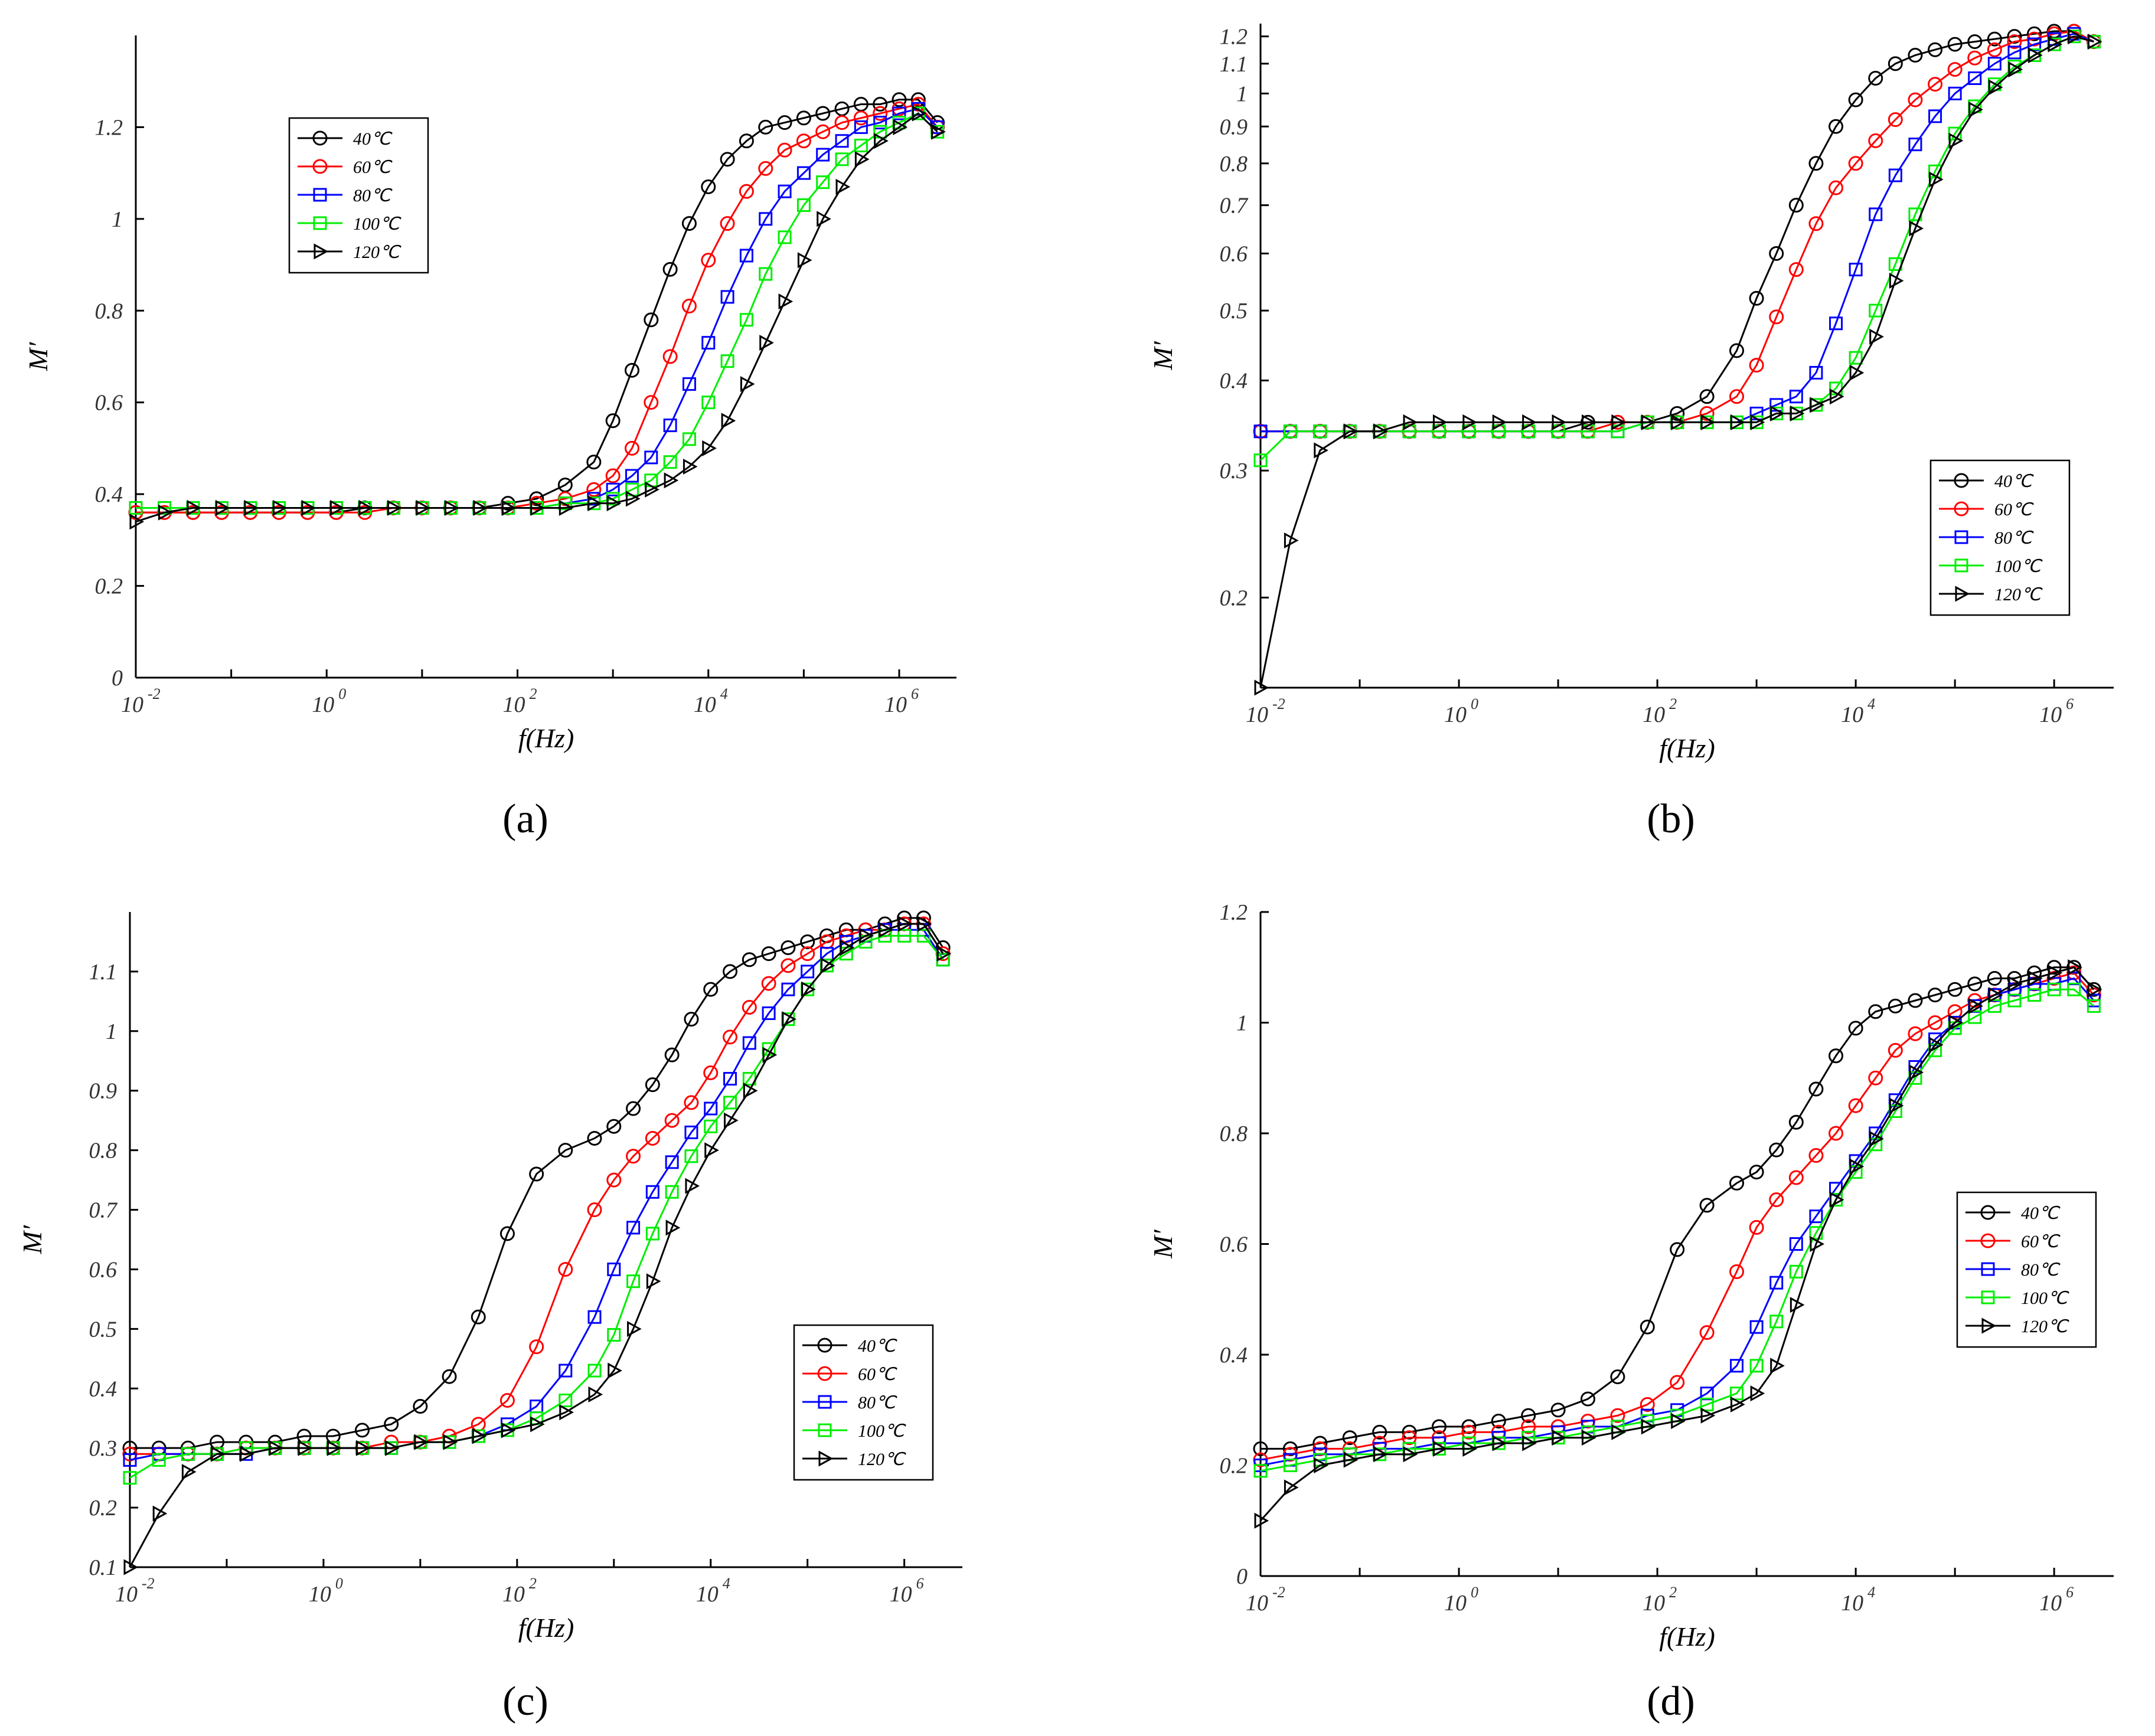 This screenshot has height=1736, width=2155. Describe the element at coordinates (109, 311) in the screenshot. I see `y-tick-label: 0.8` at that location.